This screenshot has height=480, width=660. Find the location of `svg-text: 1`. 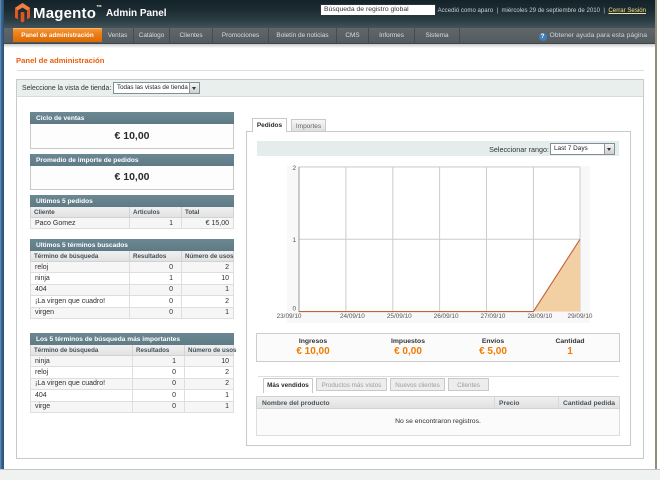

svg-text: 1 is located at coordinates (294, 240).